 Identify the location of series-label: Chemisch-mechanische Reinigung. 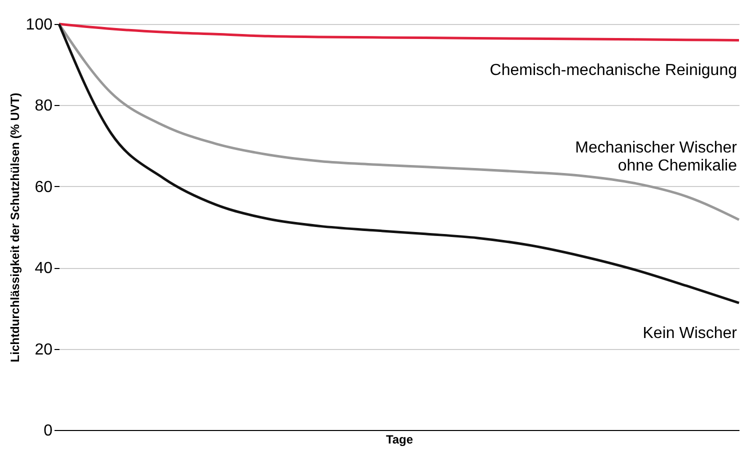
(613, 71).